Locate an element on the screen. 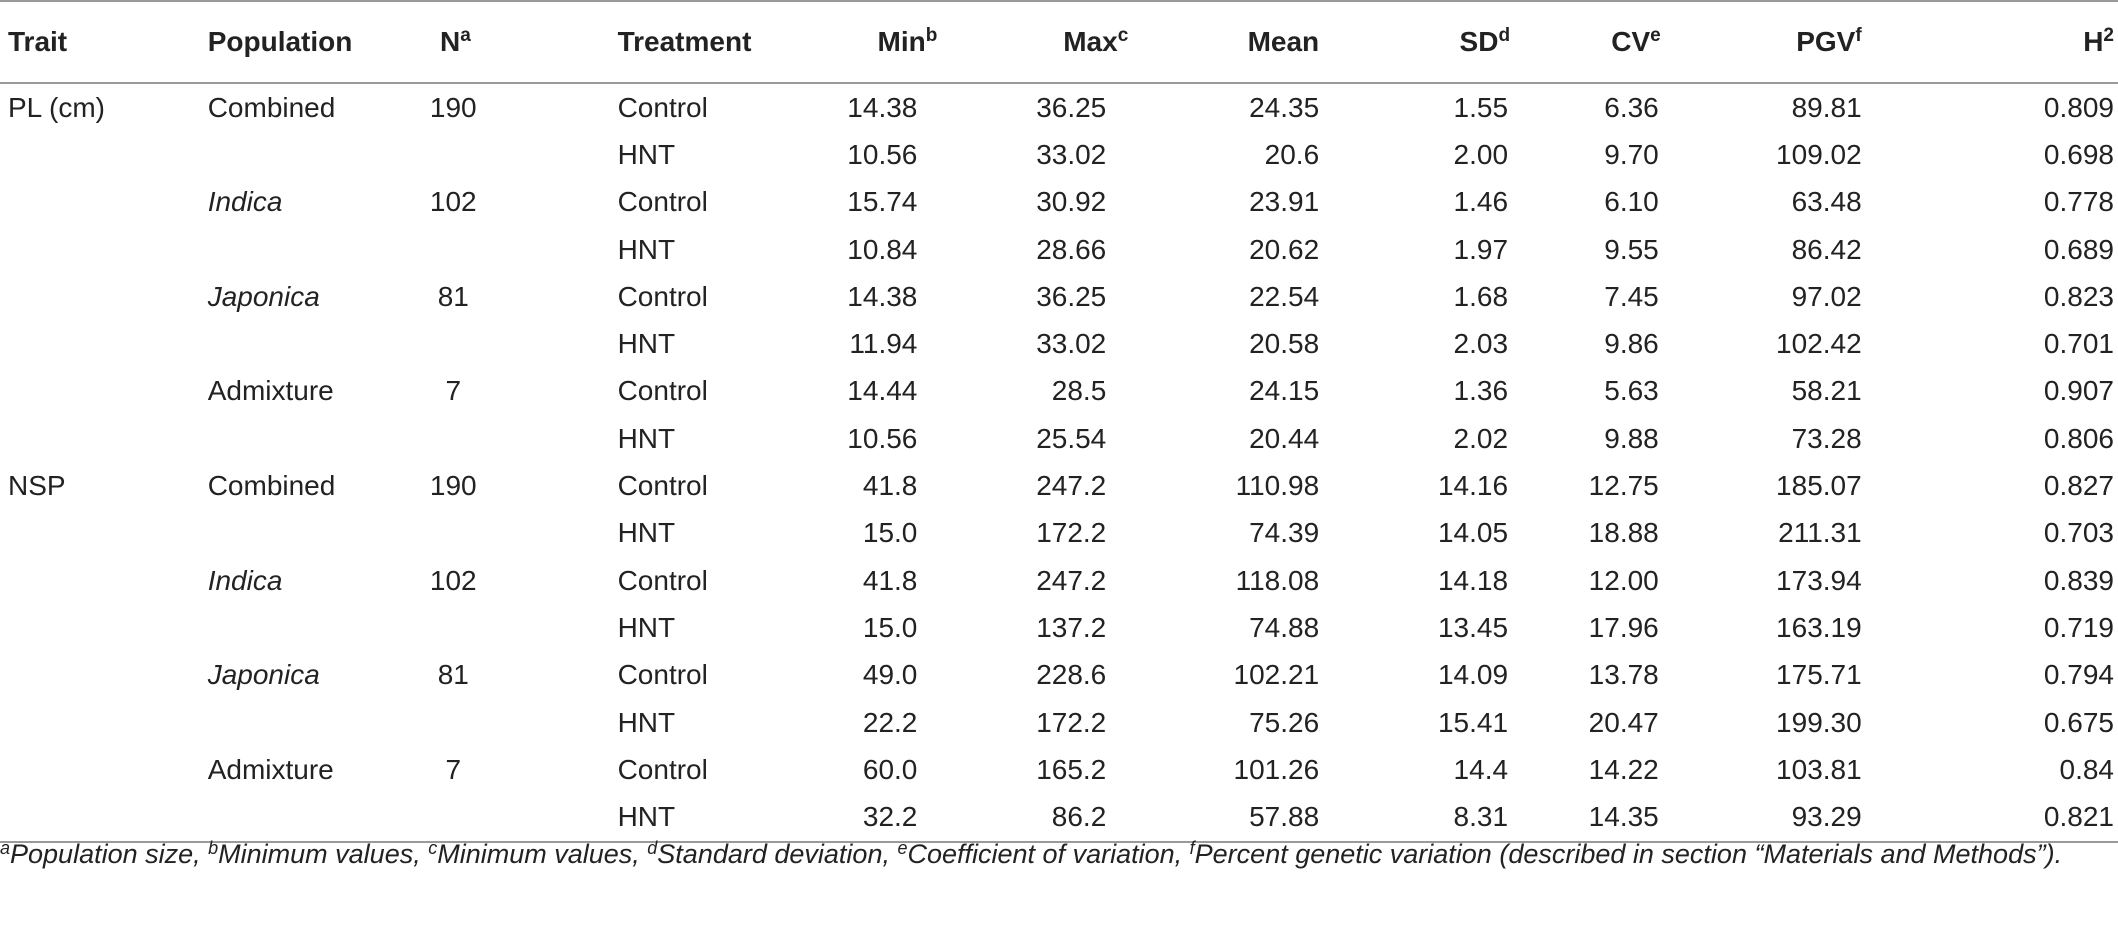  cell-h2: 0.703 is located at coordinates (2078, 533).